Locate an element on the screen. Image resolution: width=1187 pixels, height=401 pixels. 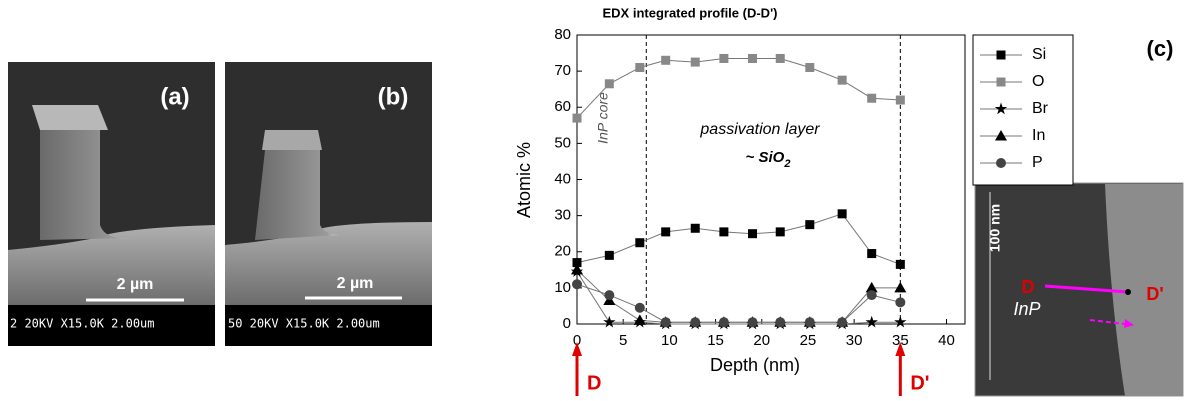
sem-image-b: (b) 2 µm 50 20KV X15.0K 2.00um is located at coordinates (328, 204).